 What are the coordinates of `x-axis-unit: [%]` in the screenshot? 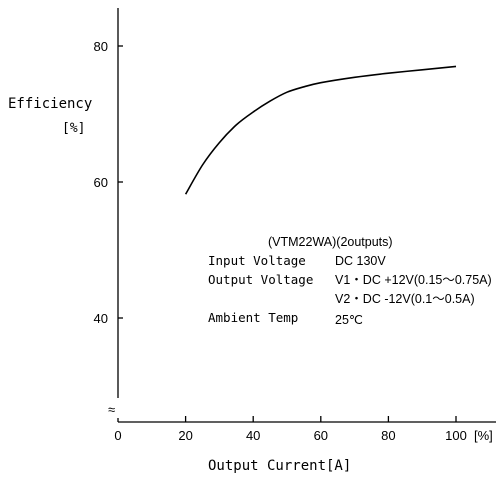 It's located at (483, 435).